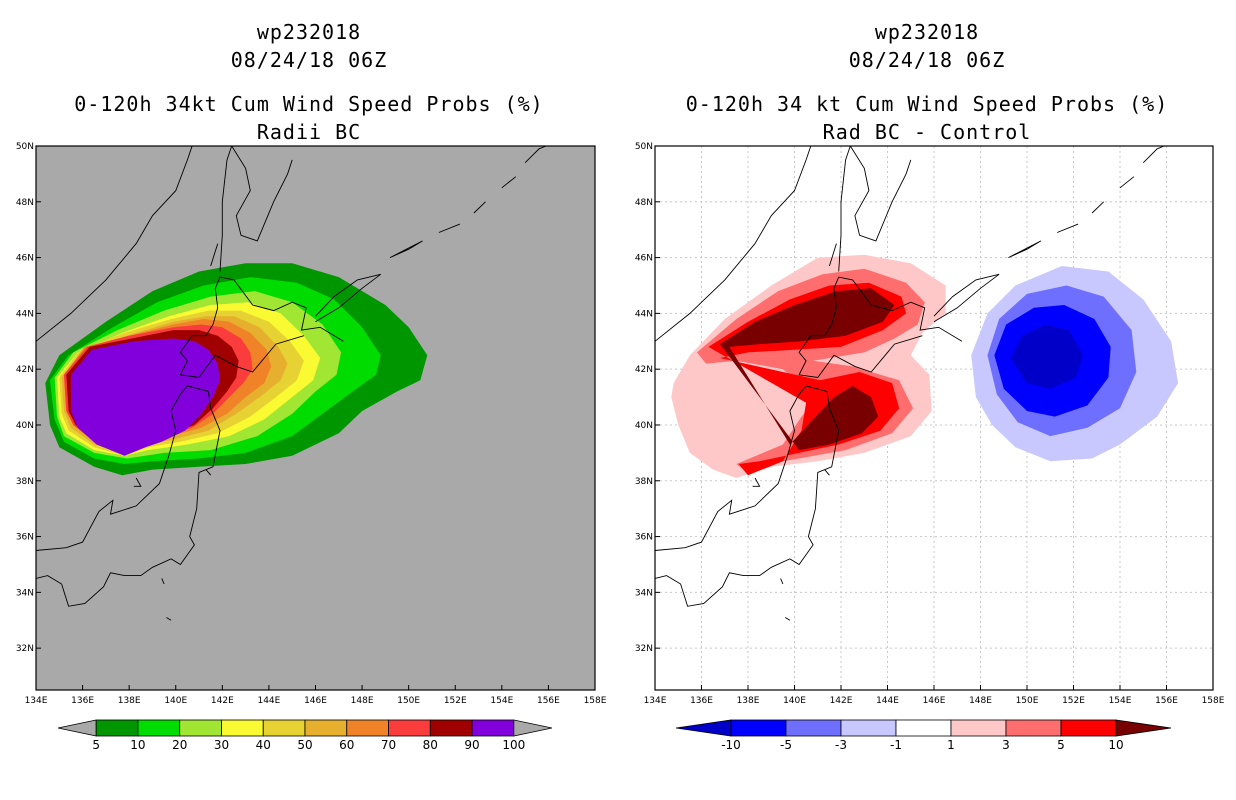 The height and width of the screenshot is (800, 1236). Describe the element at coordinates (927, 104) in the screenshot. I see `chart-title: 0-120h 34 kt Cum Wind Speed Probs (%)` at that location.